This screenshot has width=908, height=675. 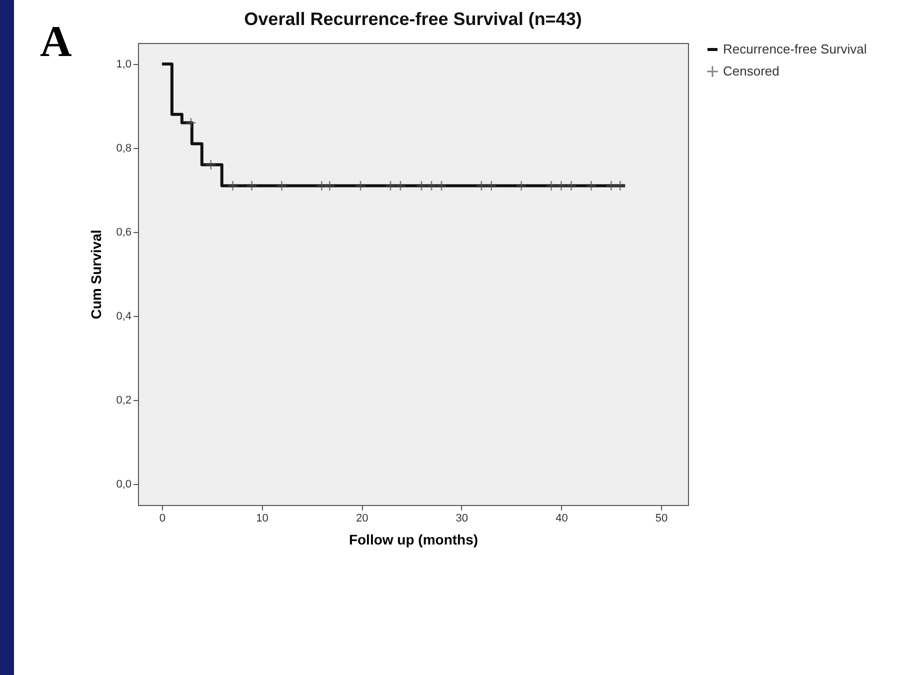 I want to click on x-tick-label: 10, so click(x=262, y=518).